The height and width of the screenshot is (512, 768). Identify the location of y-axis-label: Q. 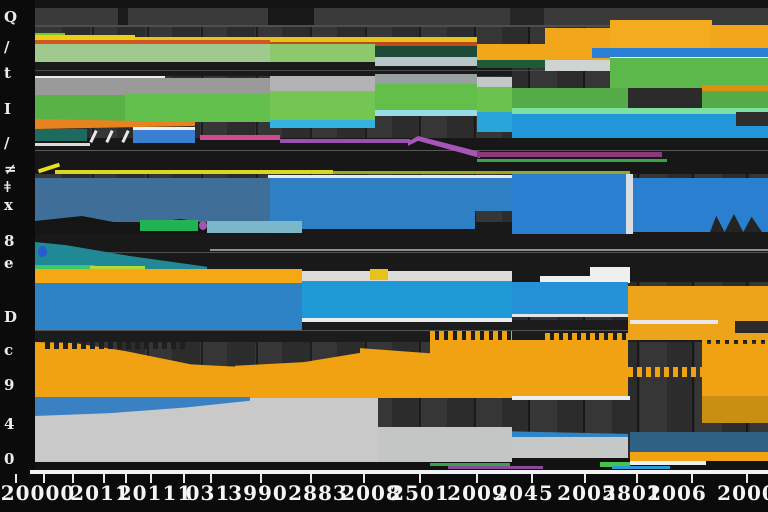
(11, 17).